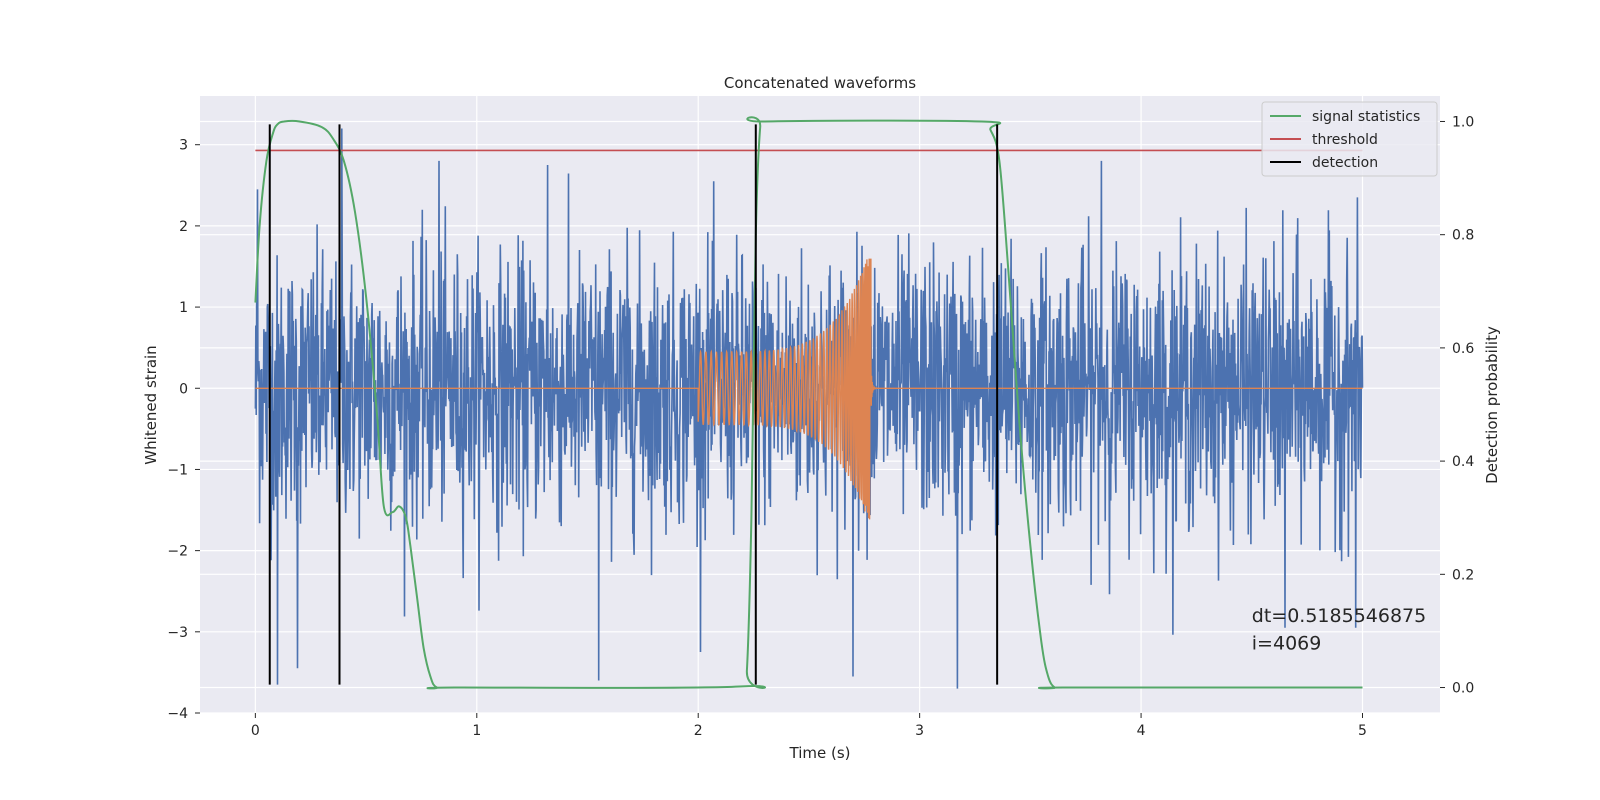 This screenshot has width=1600, height=800. Describe the element at coordinates (255, 731) in the screenshot. I see `x-tick-label: 0` at that location.